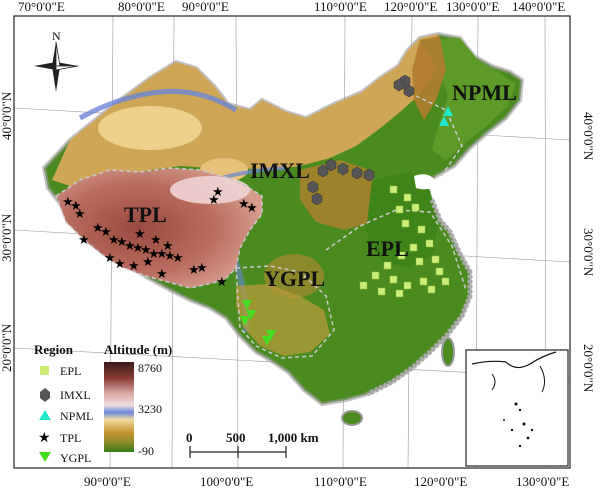  I want to click on lat-label-right-0: 40°0'0"N, so click(588, 136).